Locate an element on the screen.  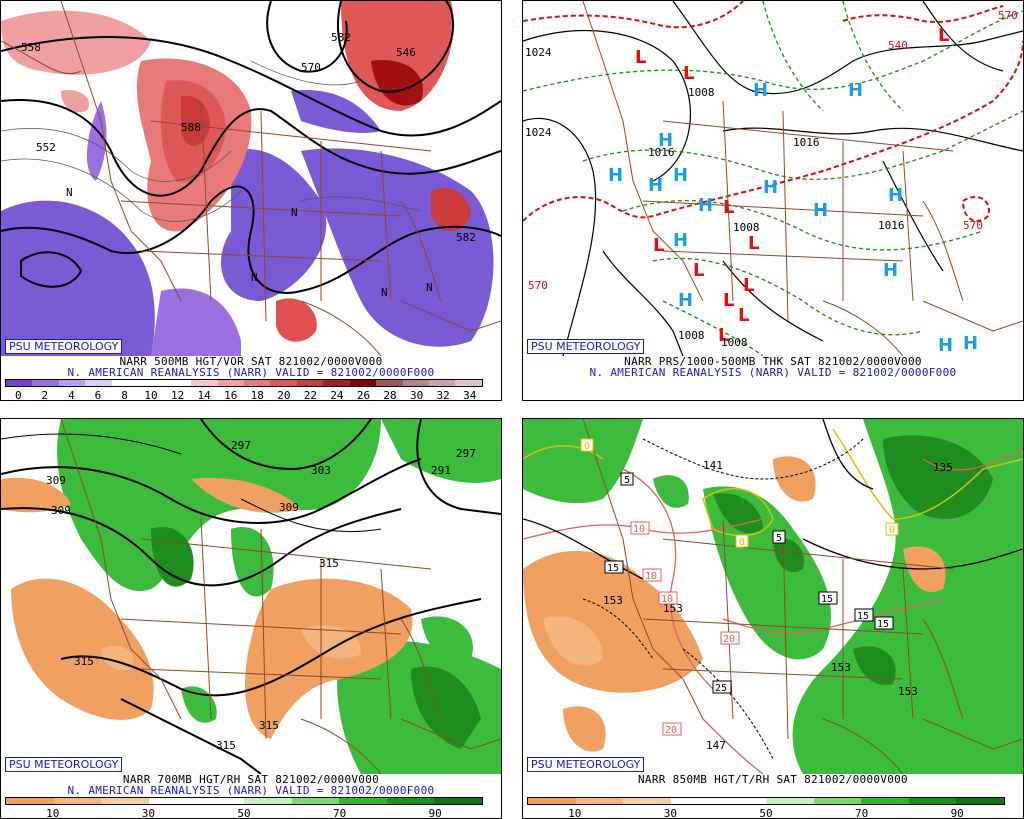
contour-label: 309 is located at coordinates (56, 480).